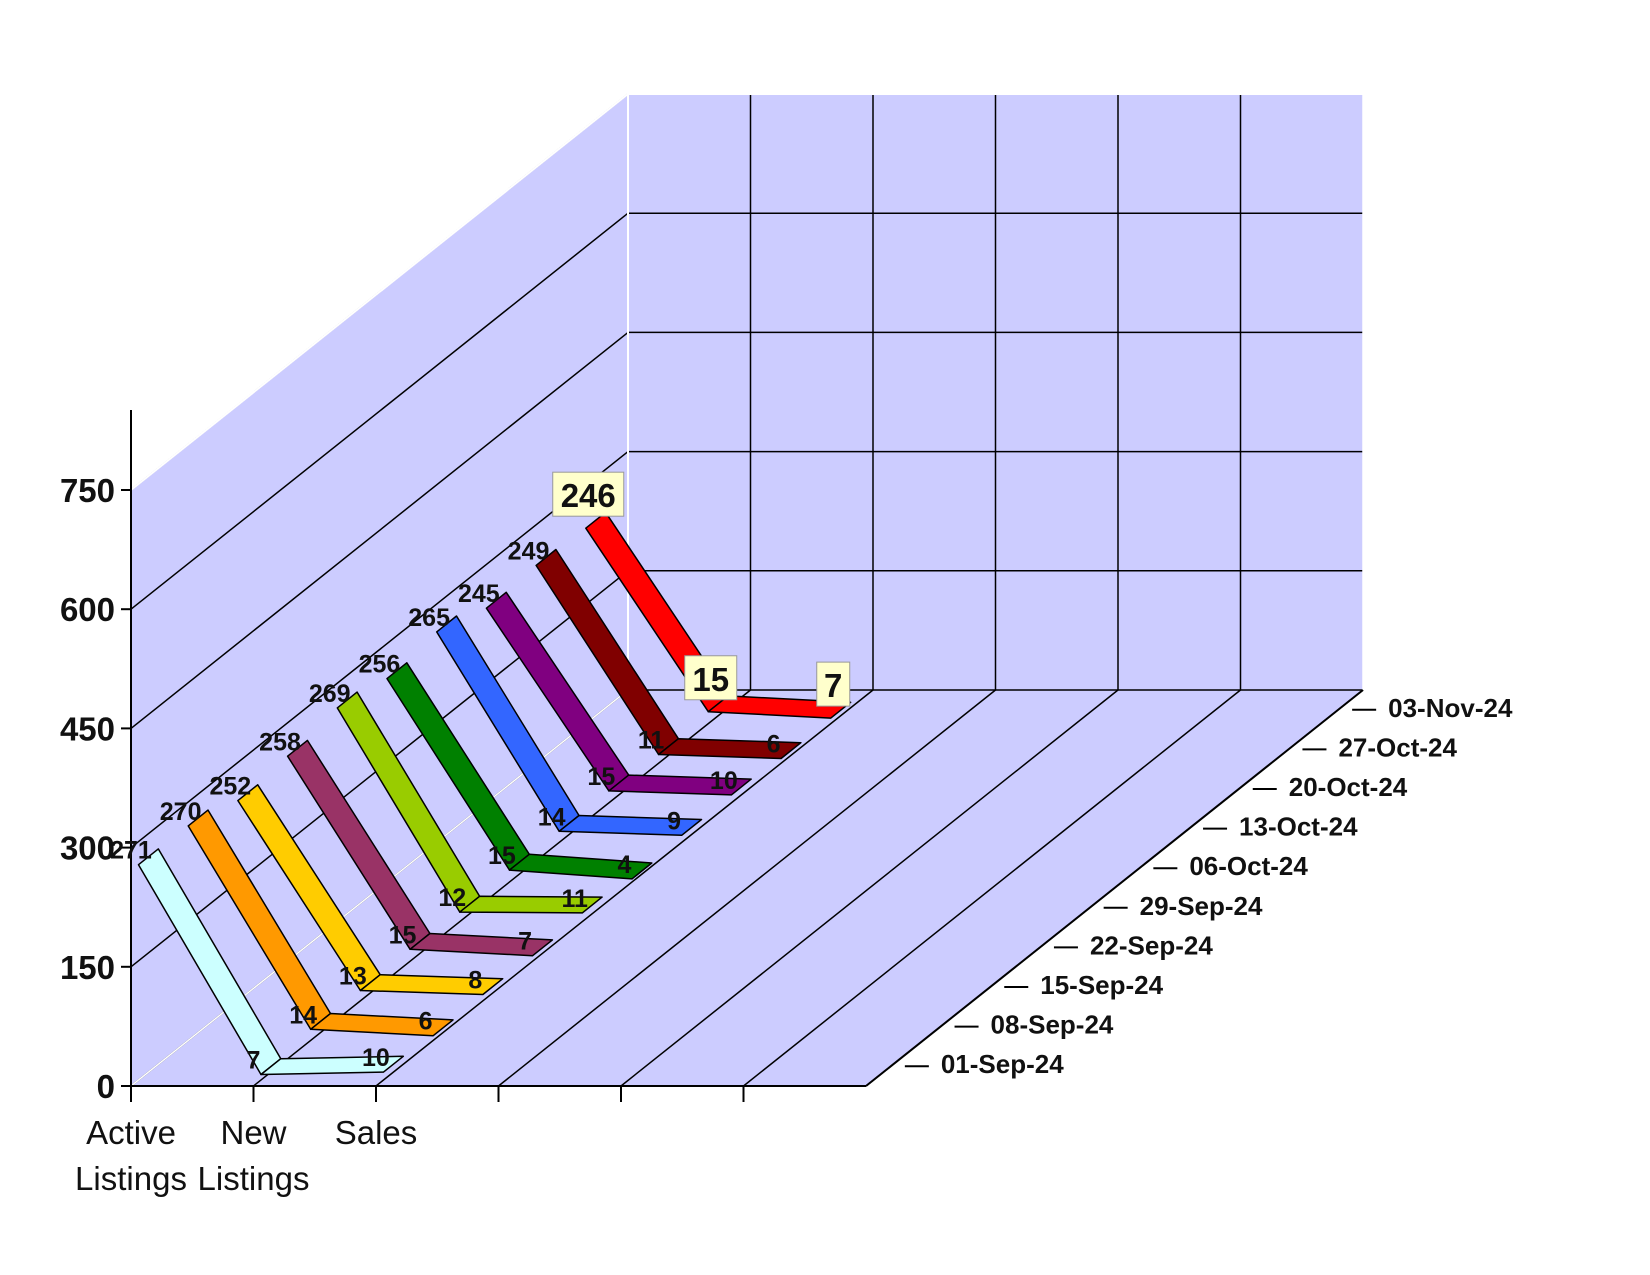 The image size is (1650, 1275). I want to click on data-label: 249, so click(529, 551).